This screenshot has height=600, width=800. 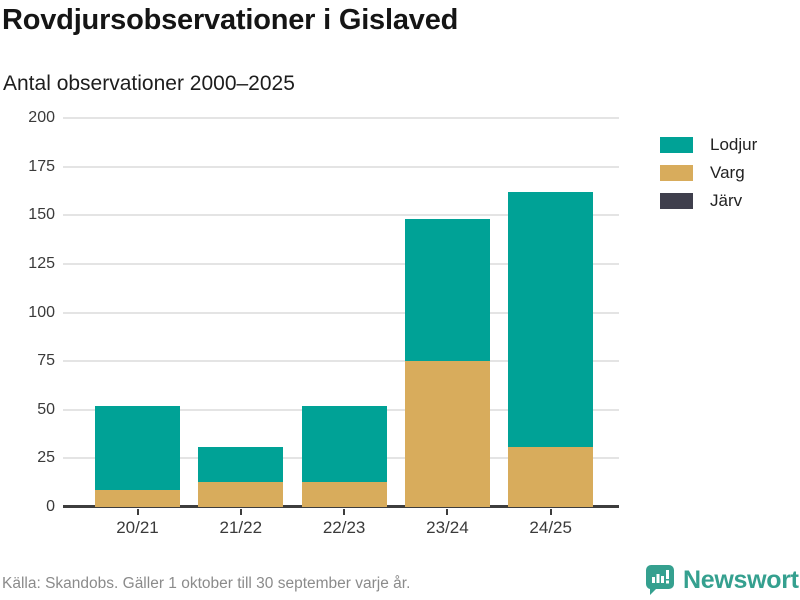 What do you see at coordinates (741, 579) in the screenshot?
I see `newsworthy-wordmark: Newsworthy` at bounding box center [741, 579].